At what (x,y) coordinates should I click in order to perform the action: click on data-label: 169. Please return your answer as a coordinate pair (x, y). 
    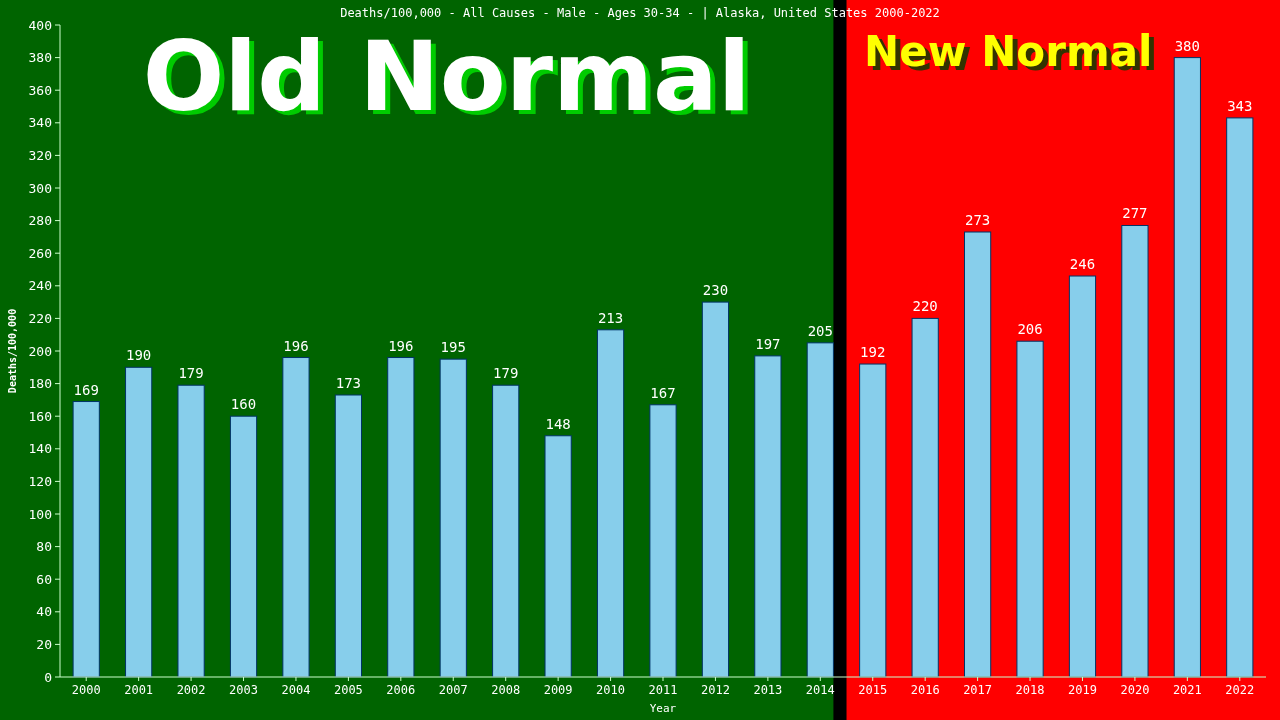
    Looking at the image, I should click on (86, 389).